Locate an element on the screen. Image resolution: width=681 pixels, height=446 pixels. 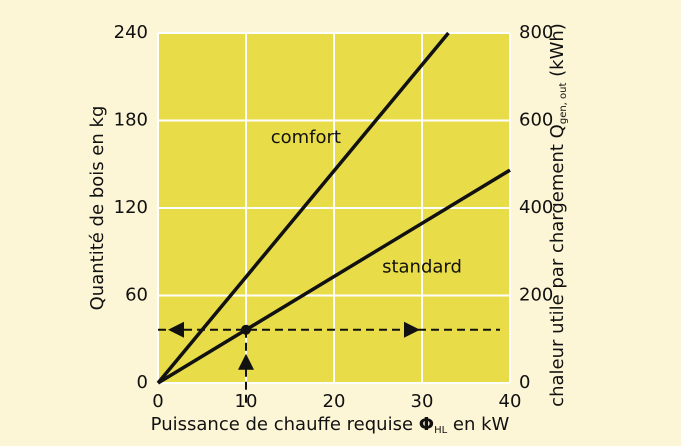
y2-tick-label: 600 is located at coordinates (536, 120).